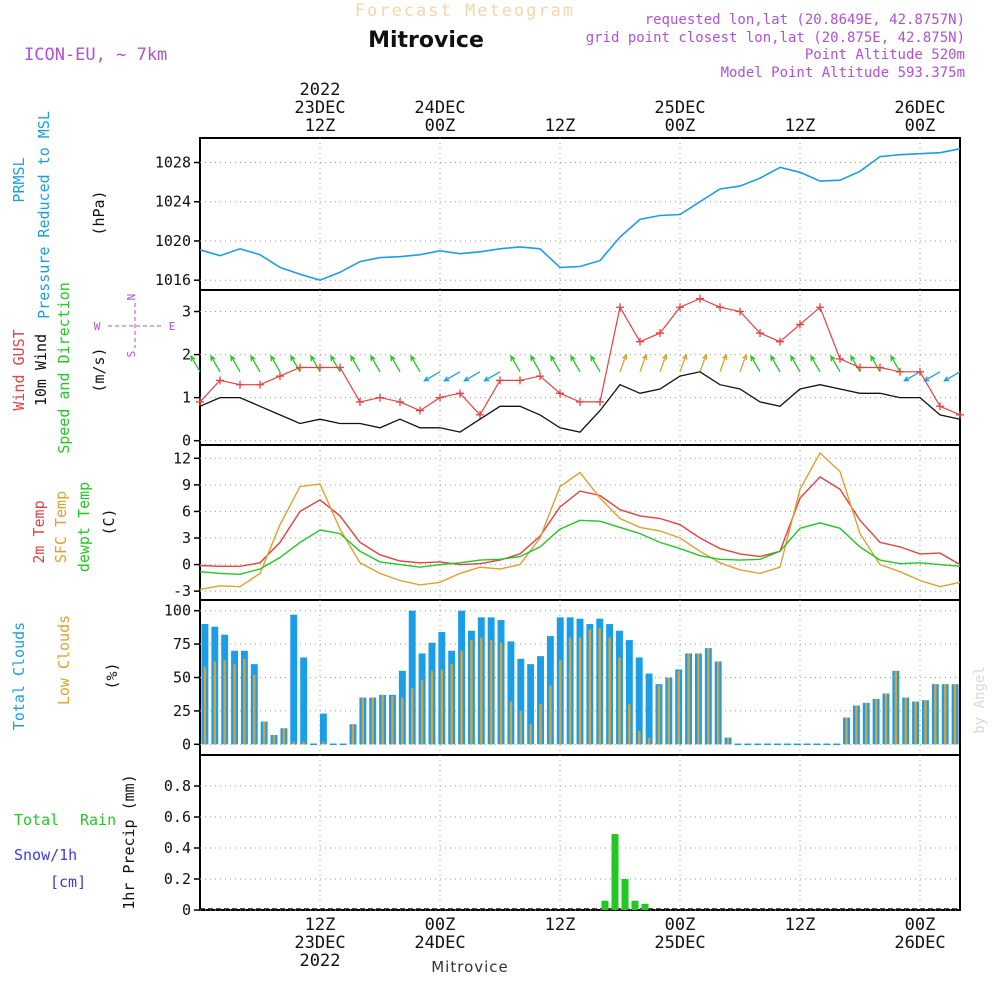 This screenshot has width=1000, height=1000. I want to click on compass-south: S, so click(131, 354).